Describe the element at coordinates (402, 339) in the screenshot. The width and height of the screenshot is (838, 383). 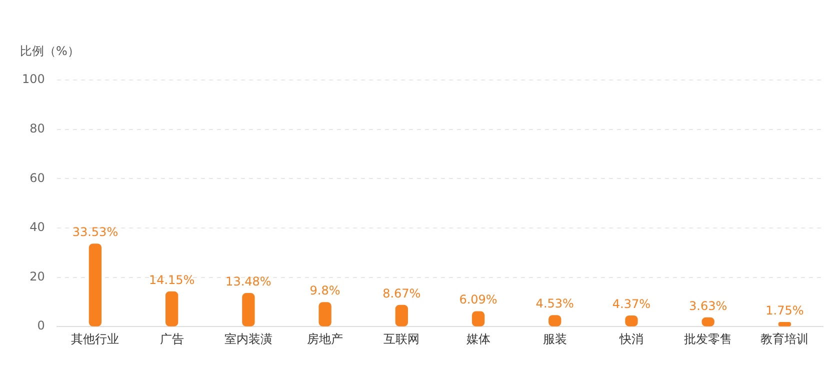
I see `x-tick-label: 互联网` at that location.